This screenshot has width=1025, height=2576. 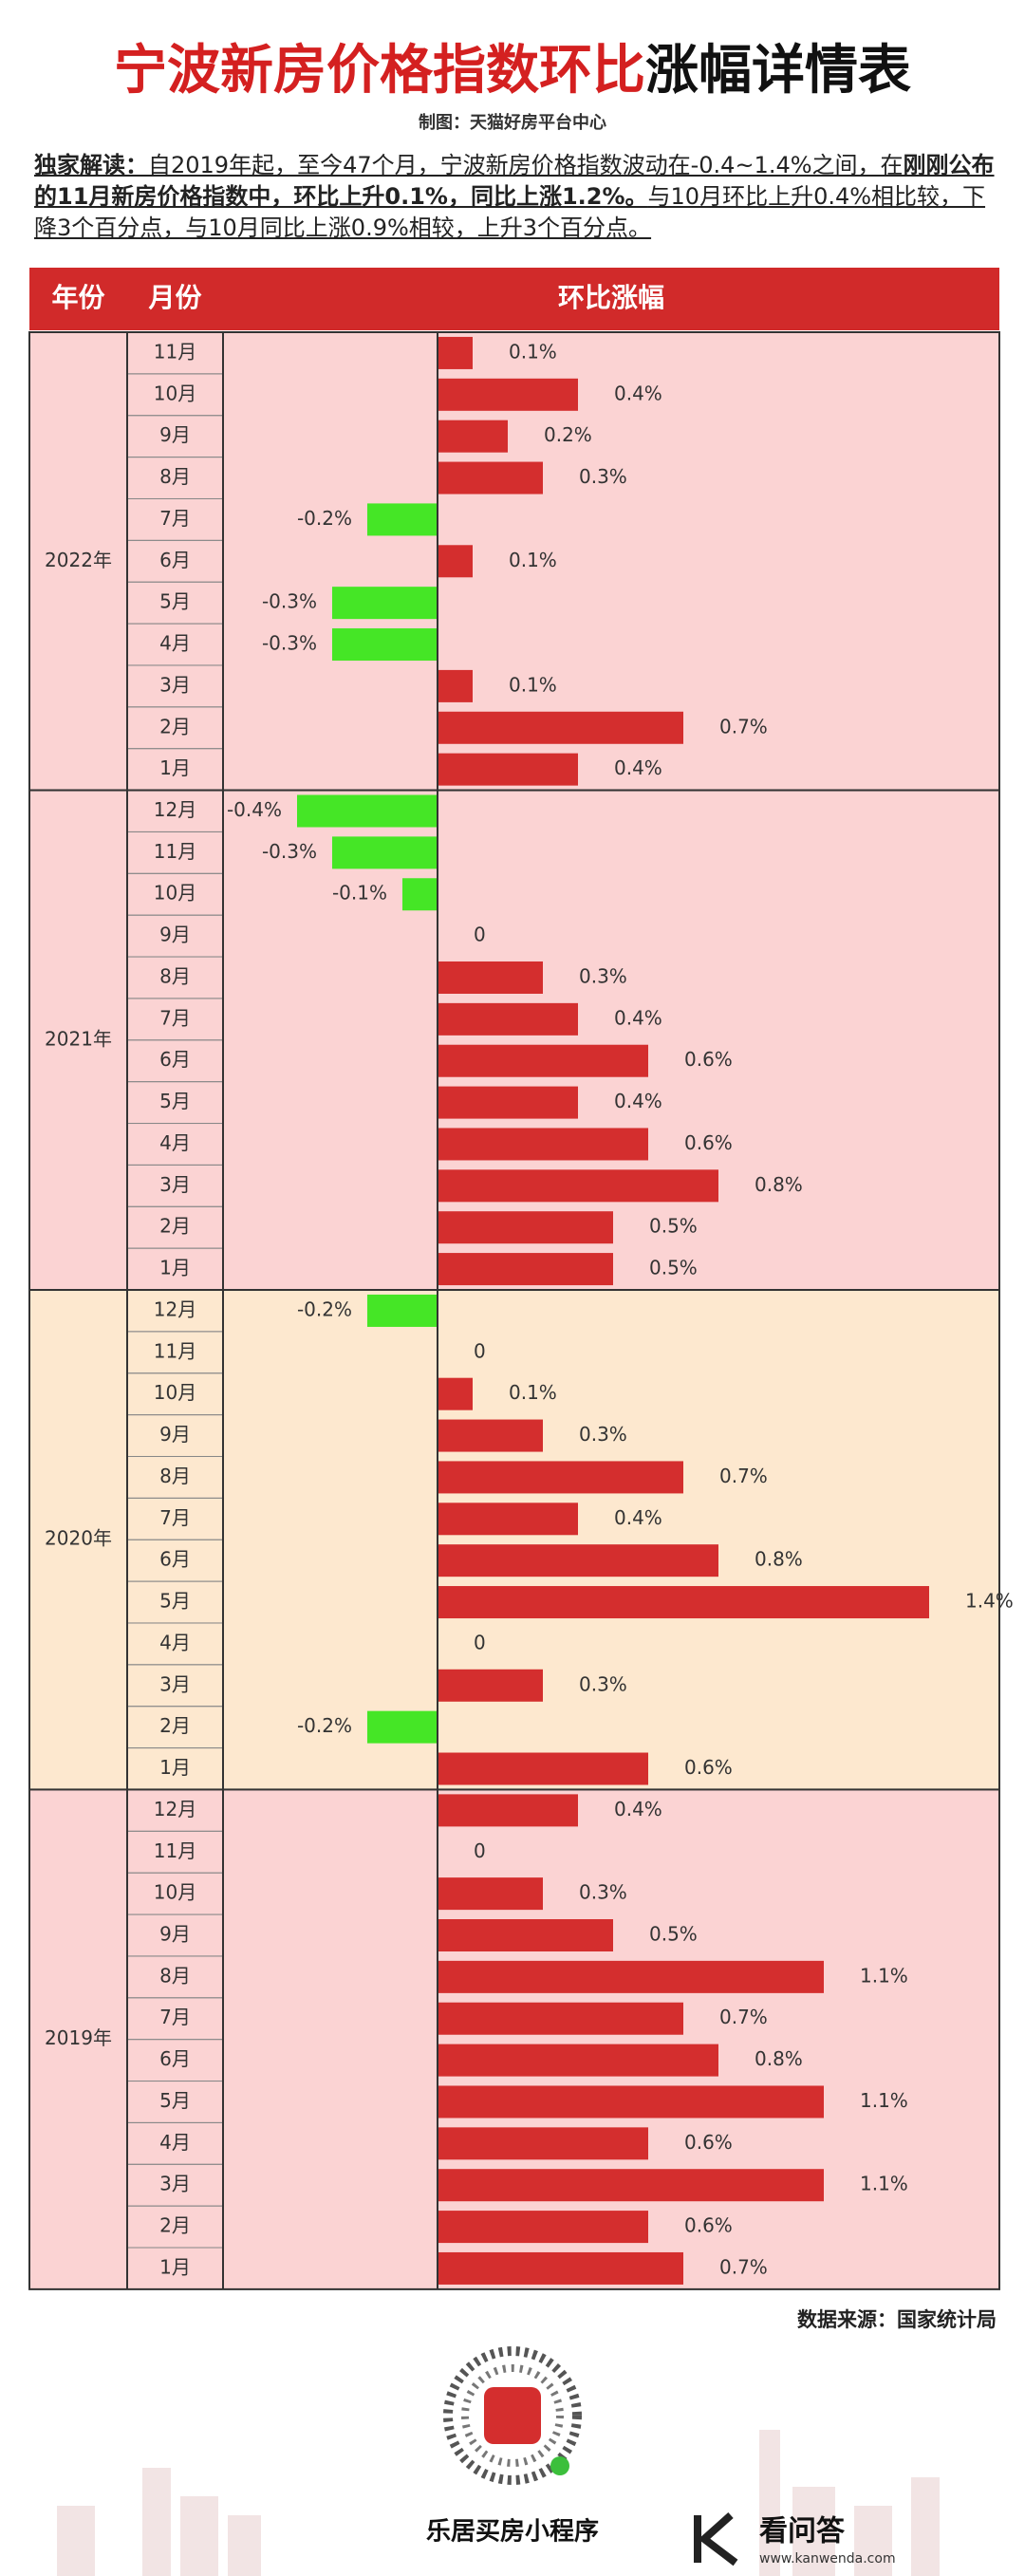 I want to click on site: www.kanwenda.com, so click(x=828, y=2559).